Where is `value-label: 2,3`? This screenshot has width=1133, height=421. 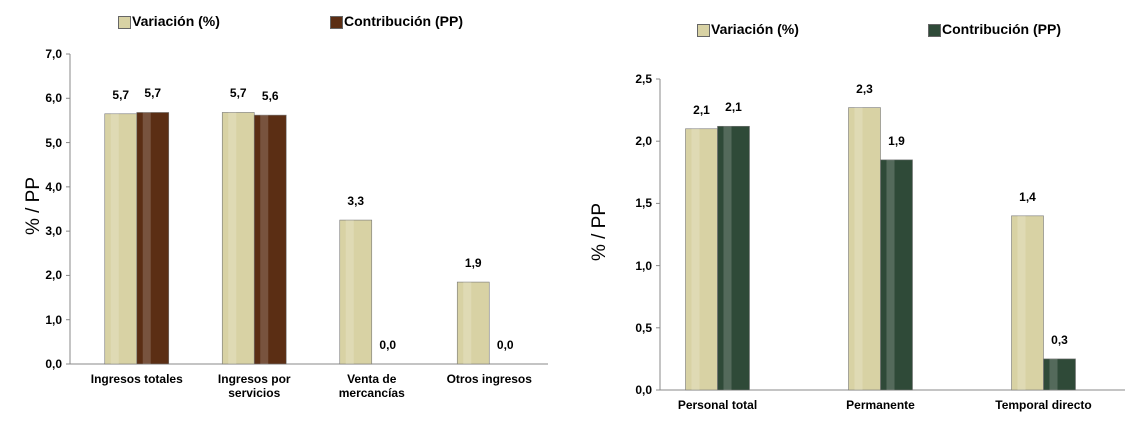 value-label: 2,3 is located at coordinates (864, 88).